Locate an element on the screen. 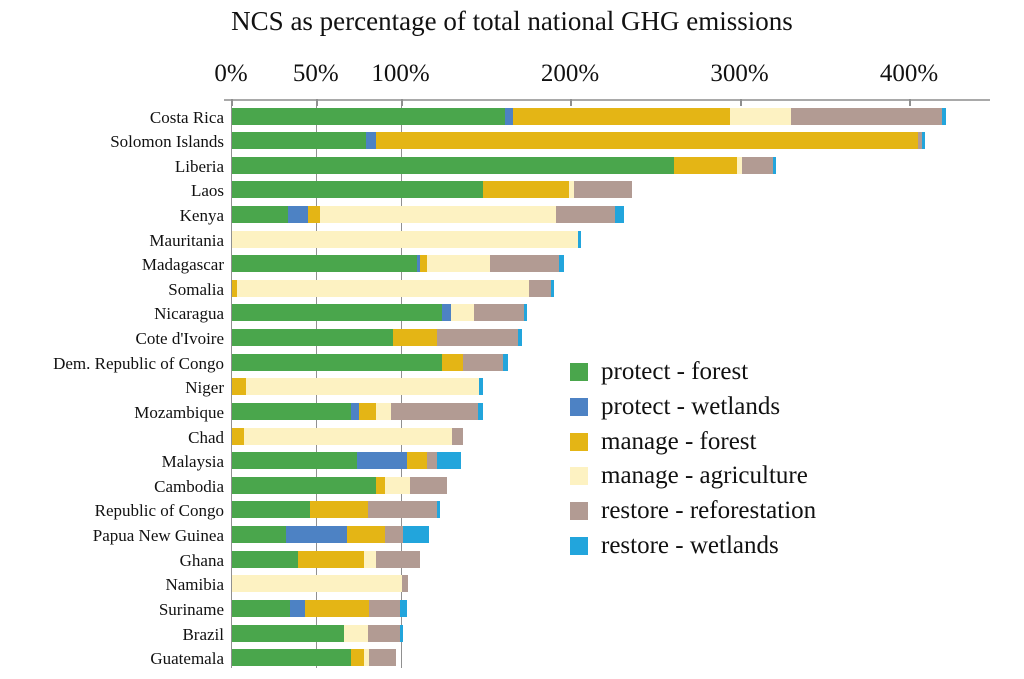 Image resolution: width=1024 pixels, height=679 pixels. bar-row-chad is located at coordinates (612, 436).